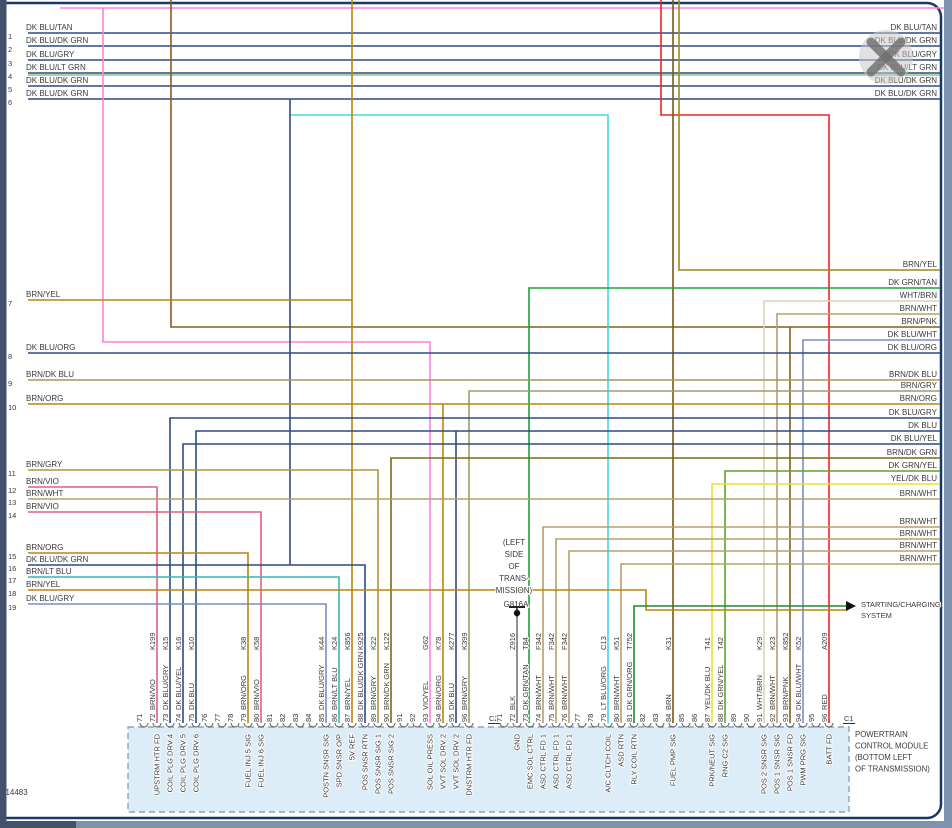 This screenshot has width=952, height=828. What do you see at coordinates (824, 718) in the screenshot?
I see `pin-number: 96` at bounding box center [824, 718].